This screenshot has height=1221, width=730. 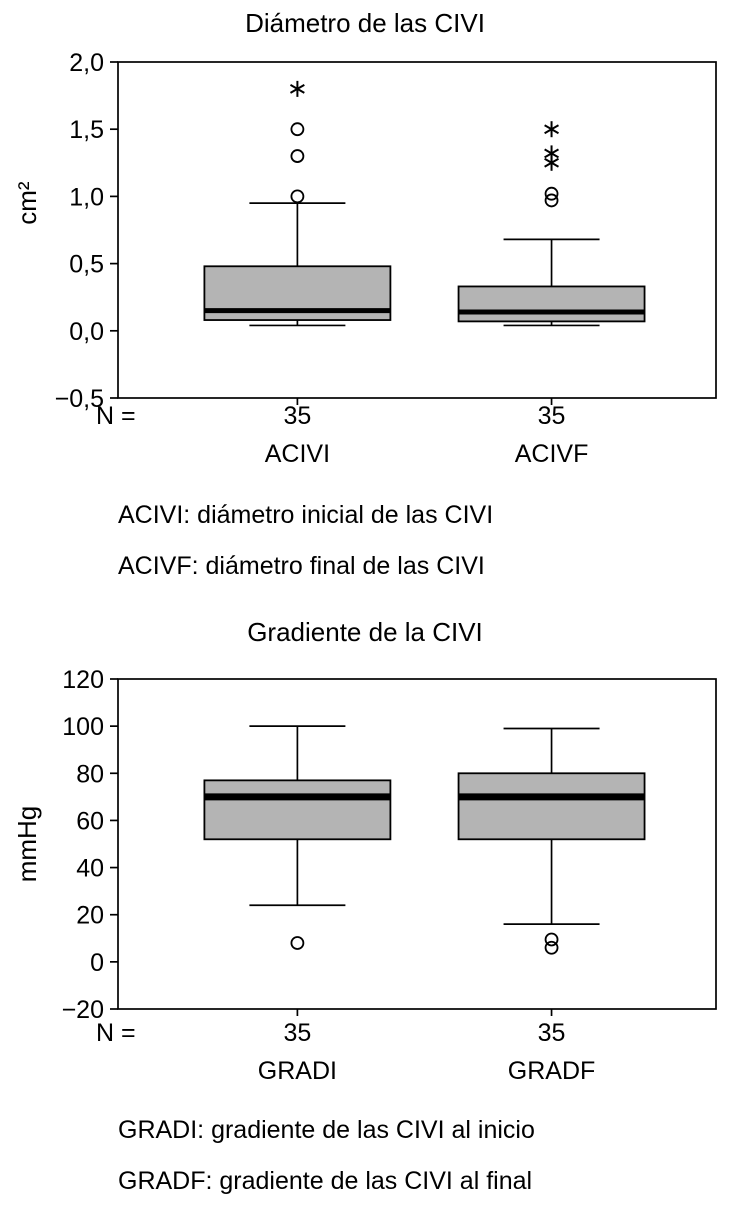 What do you see at coordinates (97, 963) in the screenshot?
I see `y-tick-label: 0` at bounding box center [97, 963].